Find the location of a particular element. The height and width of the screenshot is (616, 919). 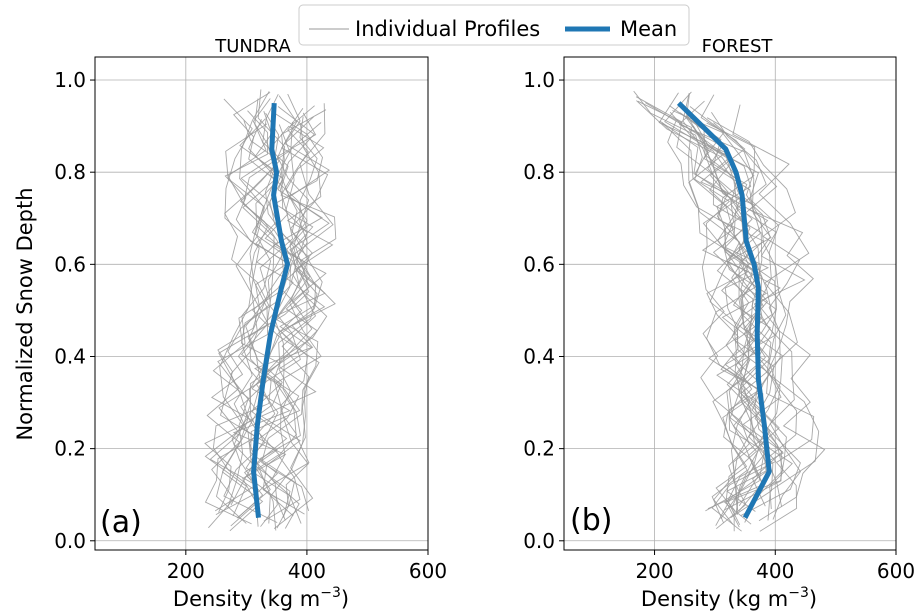

forest-x-tick-label: 600 is located at coordinates (896, 571).